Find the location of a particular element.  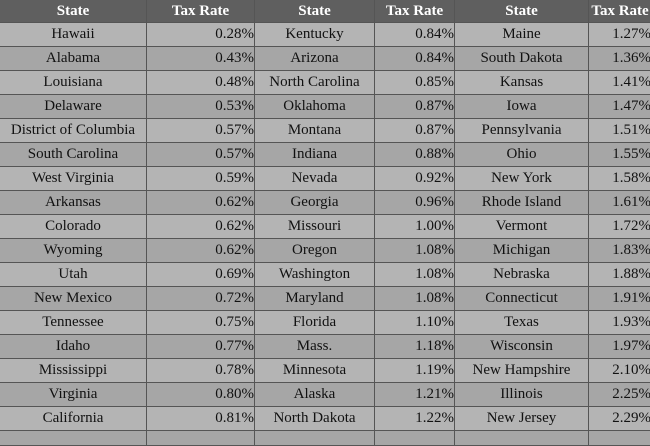

state-name-cell: Maine is located at coordinates (521, 34).